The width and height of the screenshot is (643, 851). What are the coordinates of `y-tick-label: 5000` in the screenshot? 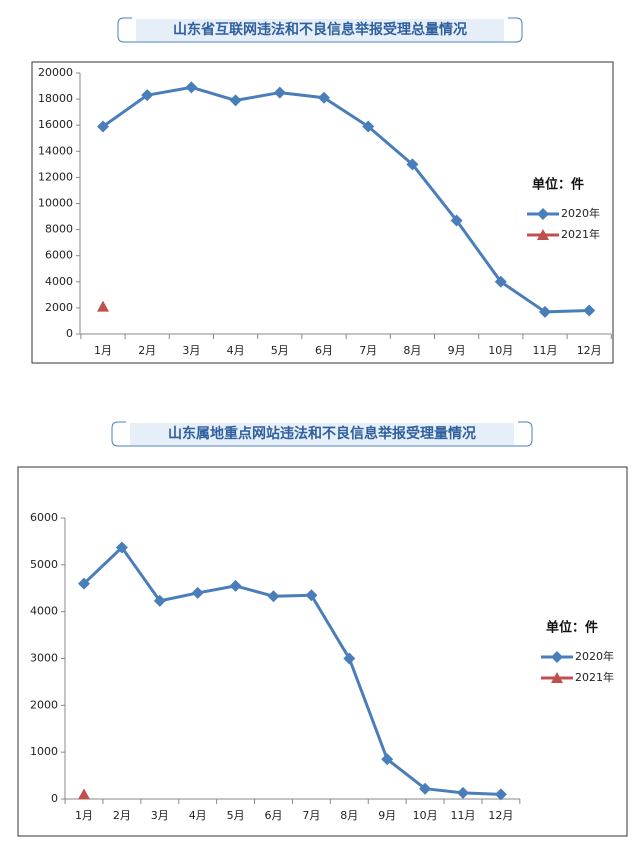 It's located at (44, 564).